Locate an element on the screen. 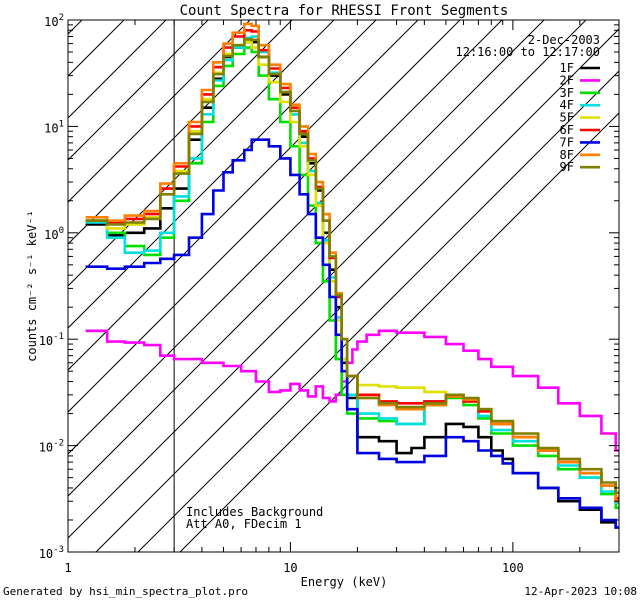 This screenshot has width=640, height=600. legend-label-3F: 3F is located at coordinates (567, 93).